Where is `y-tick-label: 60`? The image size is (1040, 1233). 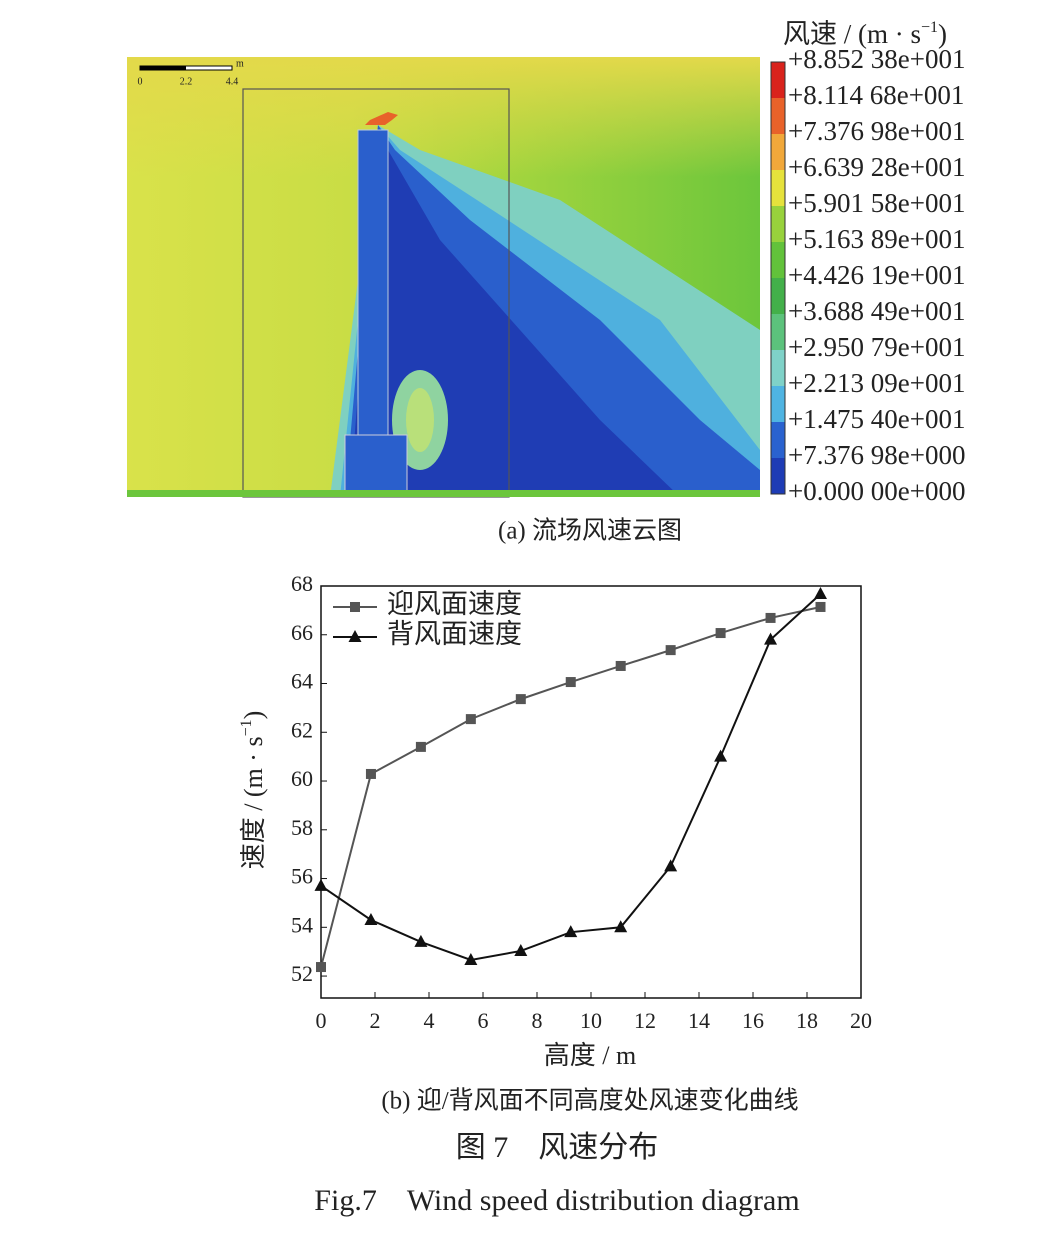 y-tick-label: 60 is located at coordinates (302, 778).